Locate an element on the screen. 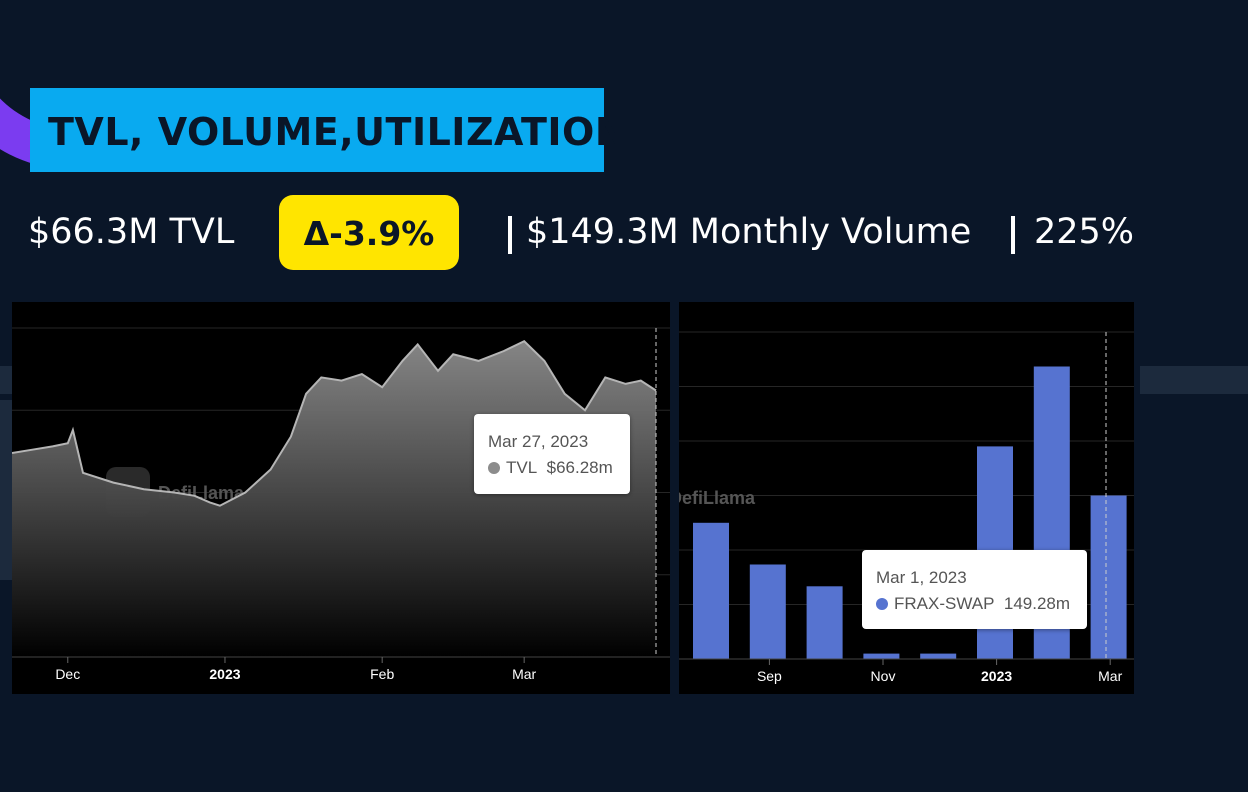 This screenshot has height=792, width=1248. tooltip-row: TVL $66.28m is located at coordinates (550, 468).